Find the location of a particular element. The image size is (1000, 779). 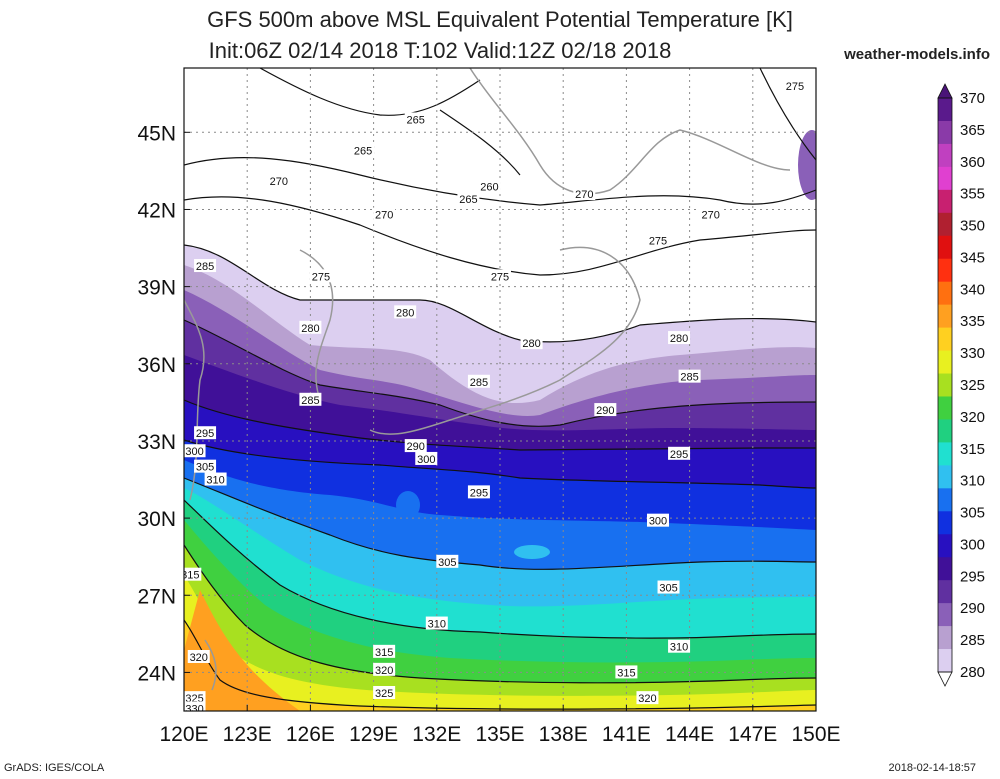

colorbar-label: 345 is located at coordinates (972, 257).